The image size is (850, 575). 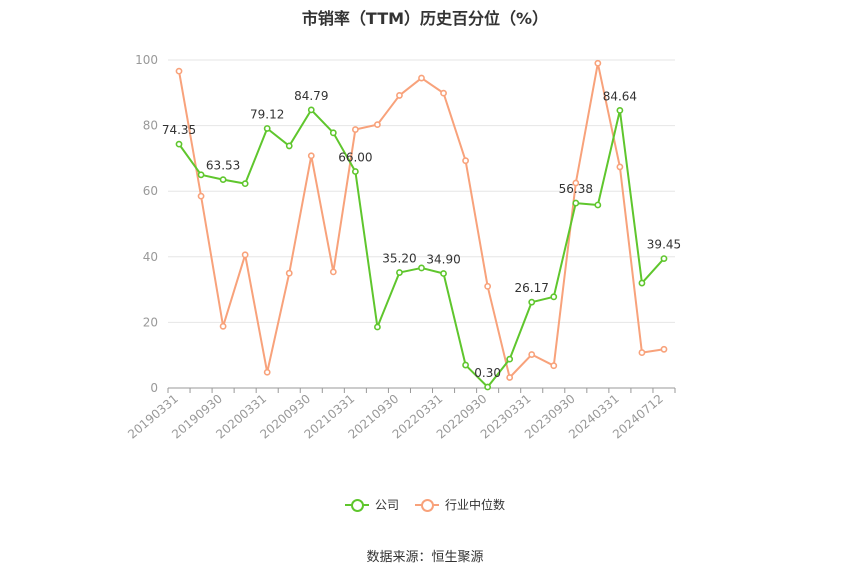 What do you see at coordinates (146, 60) in the screenshot?
I see `y-tick-label: 100` at bounding box center [146, 60].